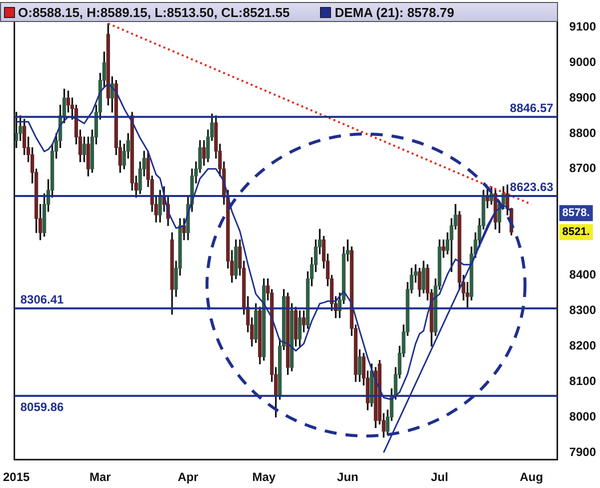 The height and width of the screenshot is (488, 600). I want to click on y-tick-label: 8100, so click(582, 381).